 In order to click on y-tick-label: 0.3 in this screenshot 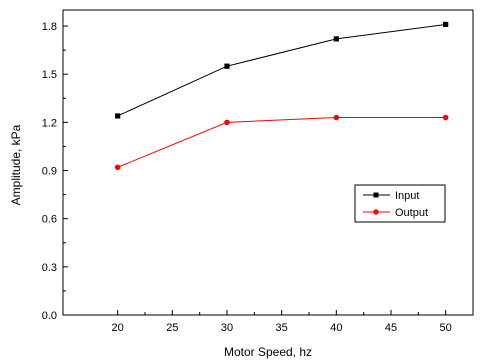, I will do `click(49, 268)`.